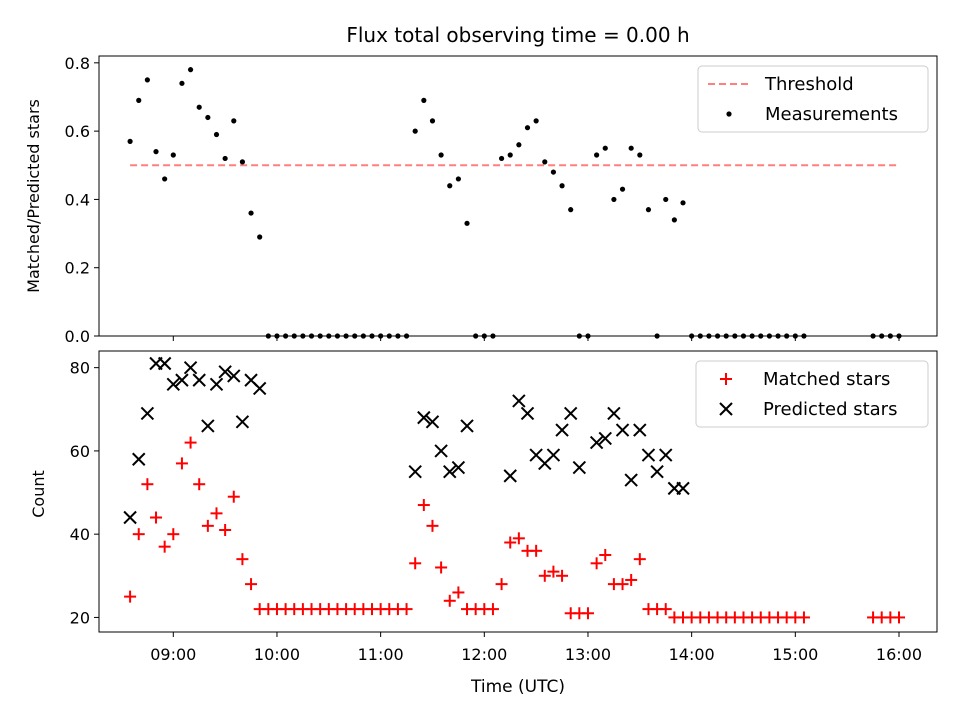  Describe the element at coordinates (536, 648) in the screenshot. I see `bottom-x-ticks: 09:00 10:00 11:00 12:00 13:00 14:00 15:00 16:00` at that location.